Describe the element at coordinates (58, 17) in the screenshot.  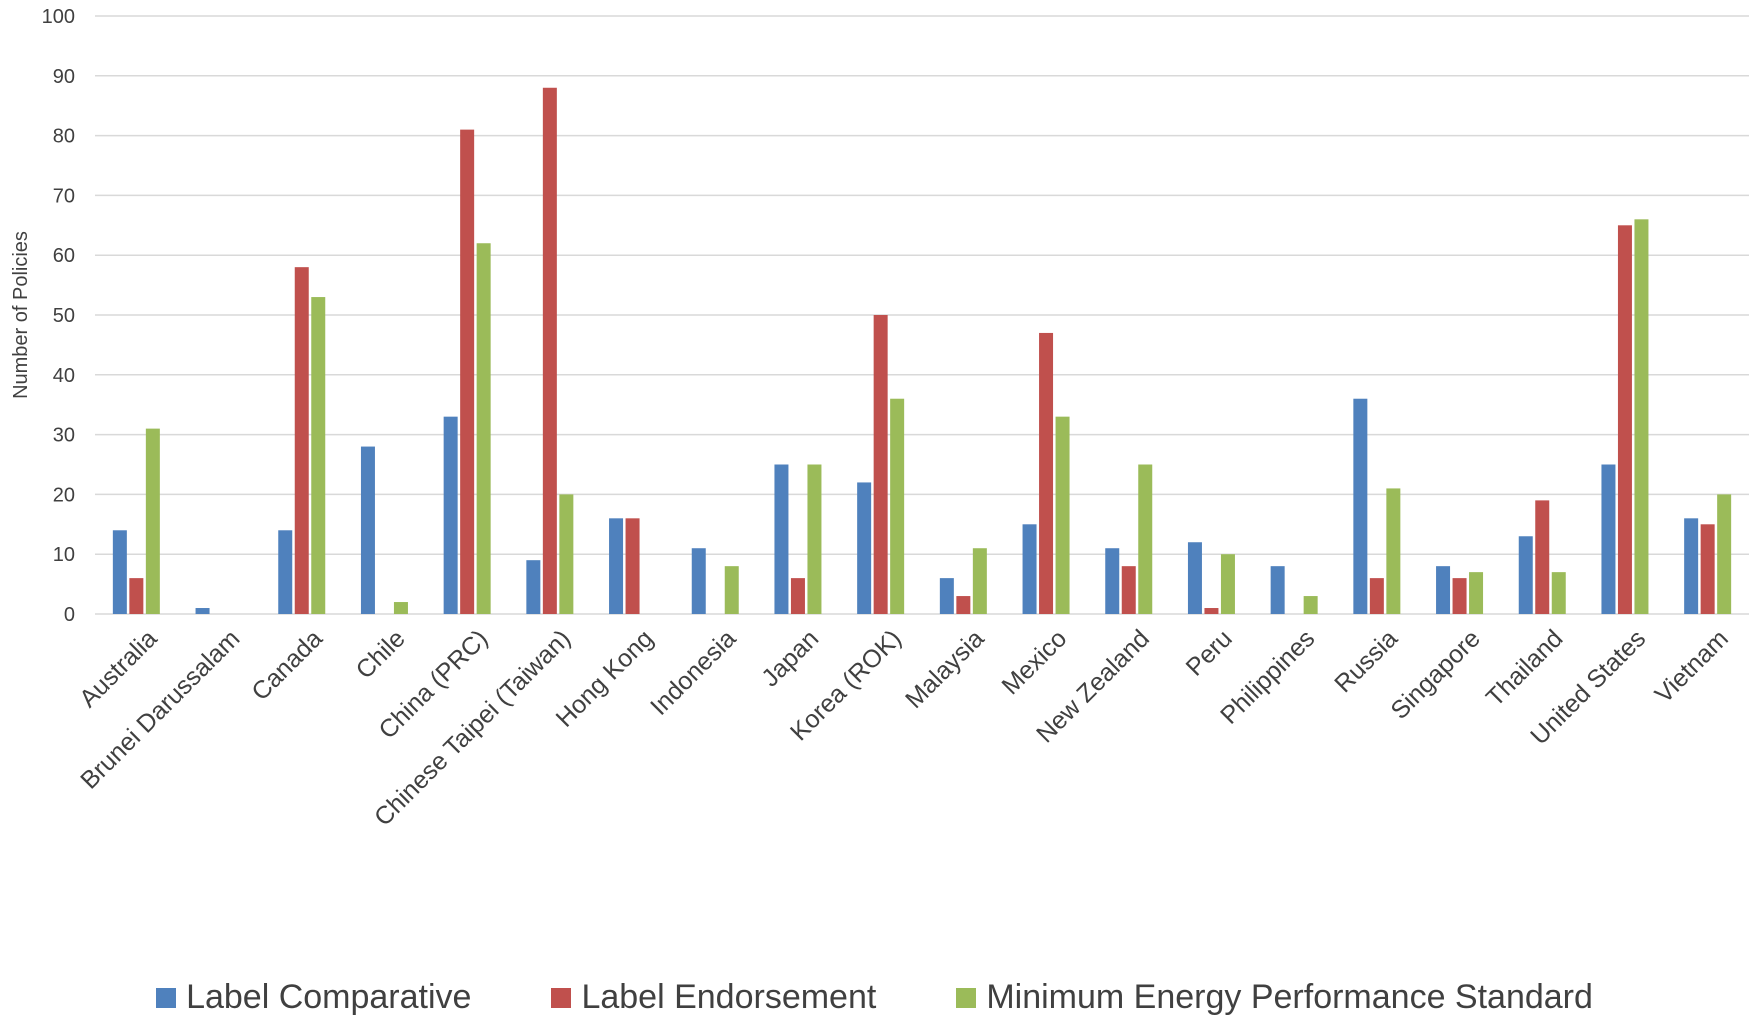
I see `y-tick-label: 100` at that location.